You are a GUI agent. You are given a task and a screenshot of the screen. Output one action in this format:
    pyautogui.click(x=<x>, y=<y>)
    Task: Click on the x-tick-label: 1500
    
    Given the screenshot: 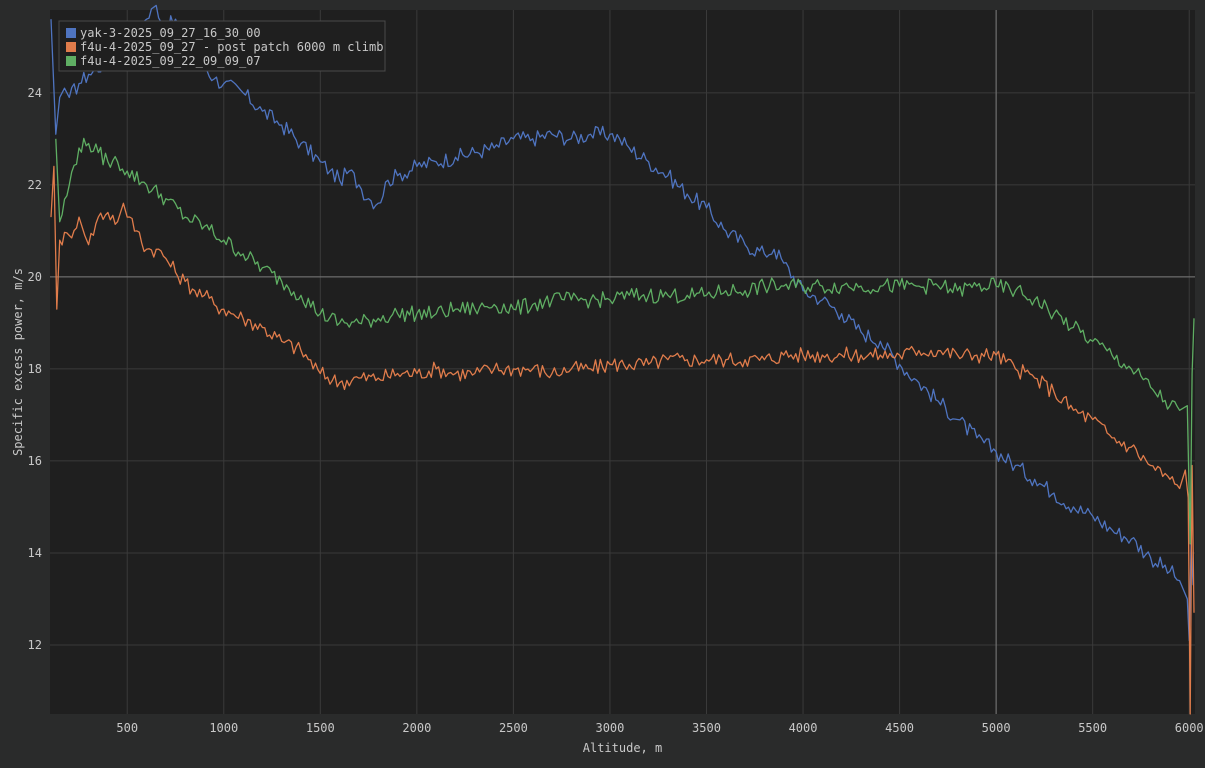 What is the action you would take?
    pyautogui.click(x=320, y=728)
    